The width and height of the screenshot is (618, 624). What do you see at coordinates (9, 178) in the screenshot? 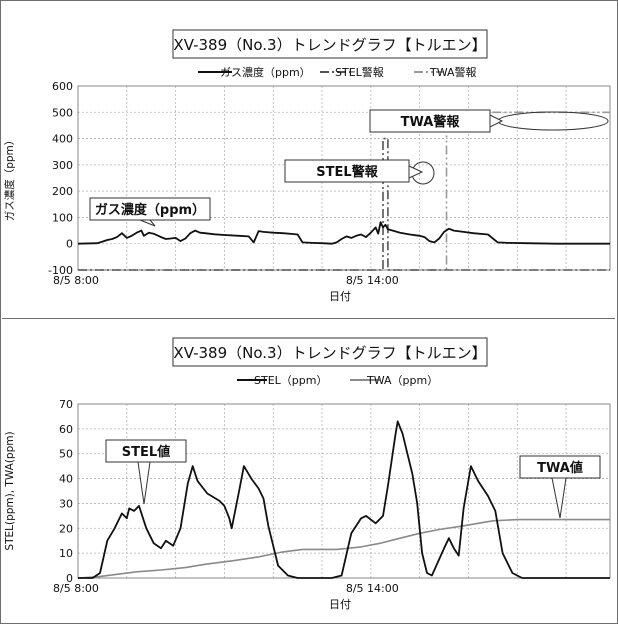
I see `chart1-ylabel: ガス濃度（ppm）` at bounding box center [9, 178].